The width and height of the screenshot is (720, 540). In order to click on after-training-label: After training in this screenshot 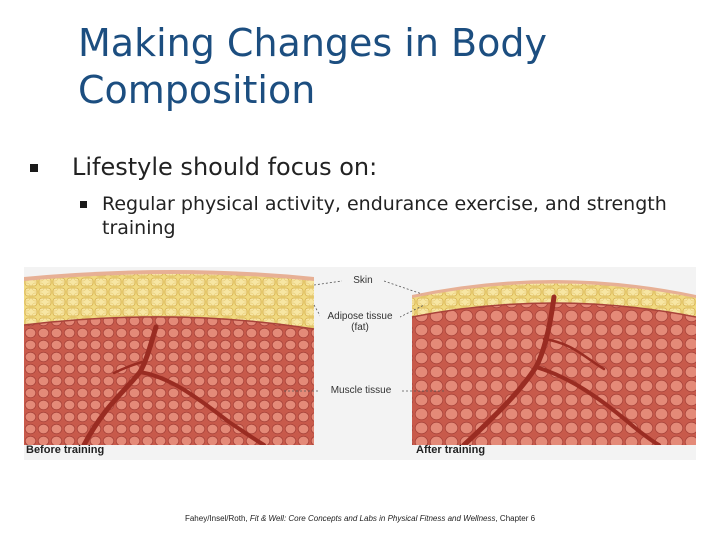, I will do `click(451, 450)`.